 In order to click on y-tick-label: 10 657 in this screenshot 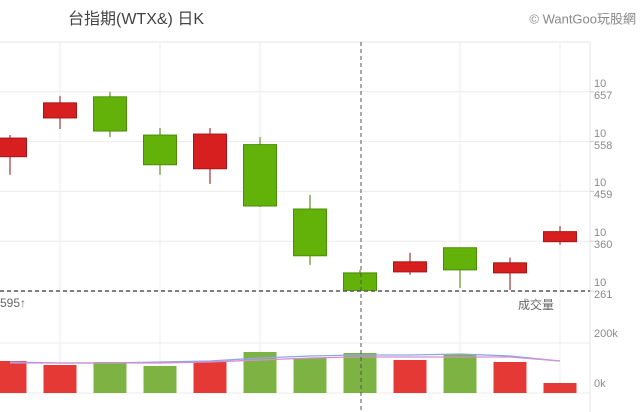, I will do `click(603, 89)`.